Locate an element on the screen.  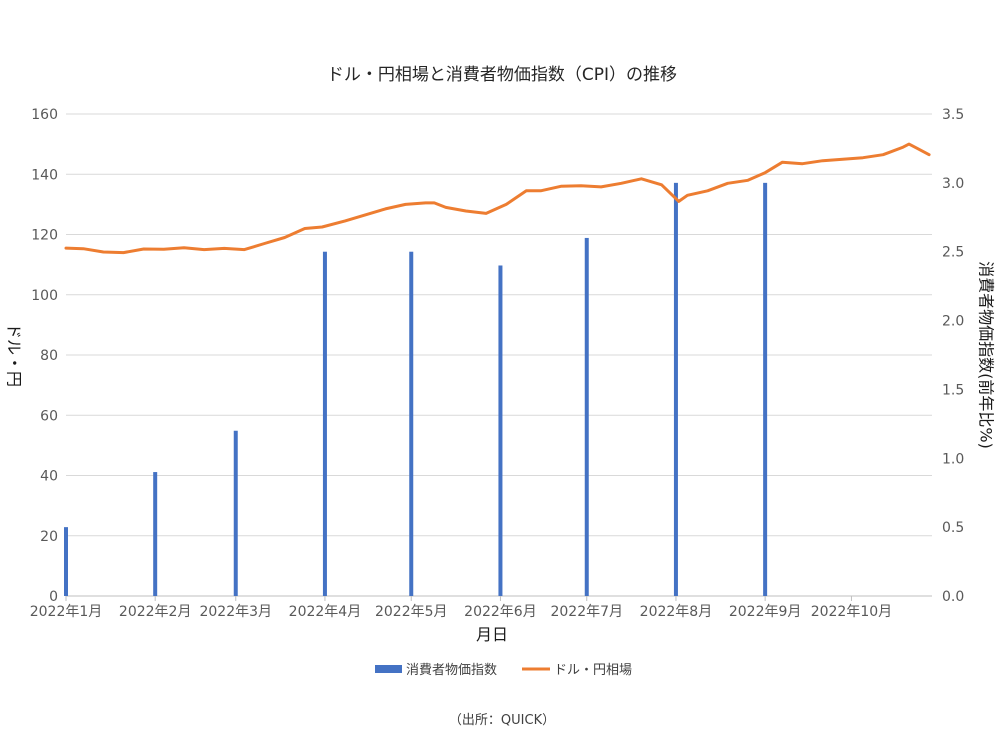
x-tick-label: 2022年1月 is located at coordinates (66, 612).